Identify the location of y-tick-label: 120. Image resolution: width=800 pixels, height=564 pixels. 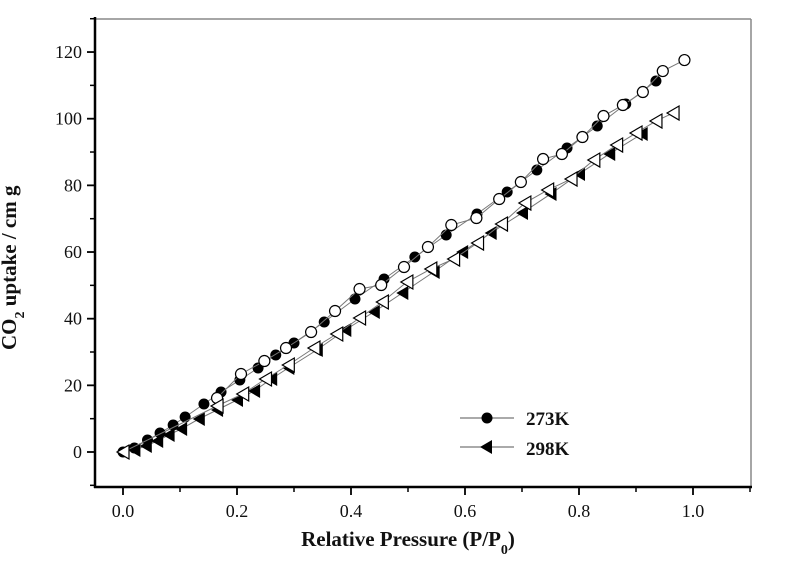
(68, 52).